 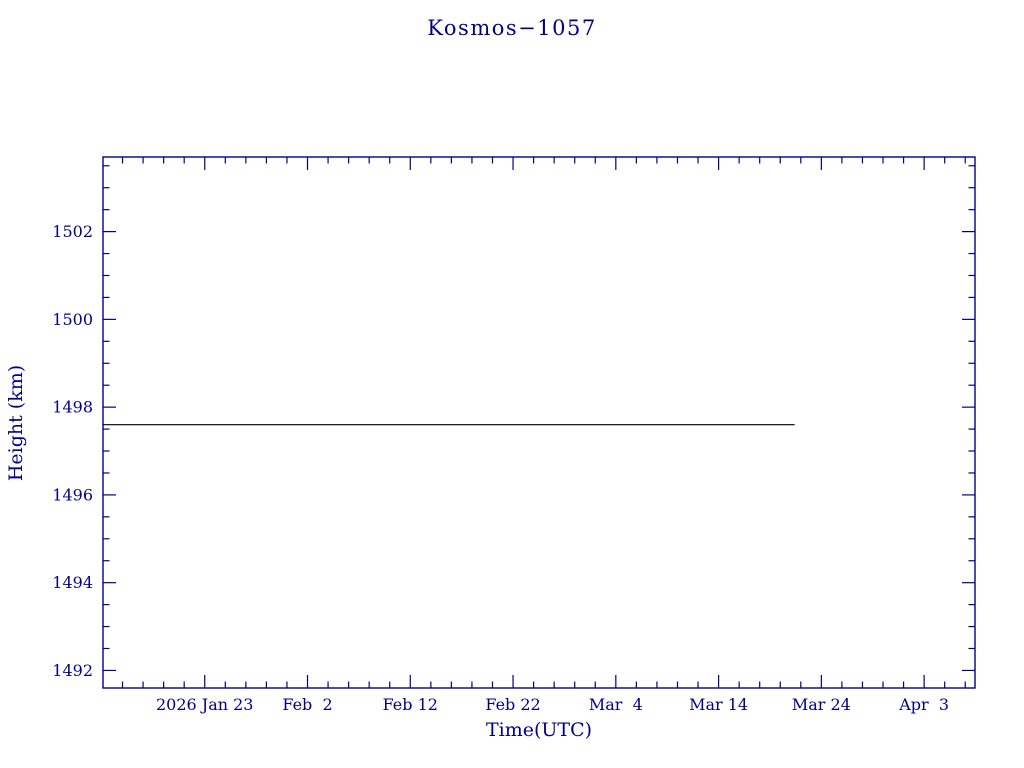 What do you see at coordinates (616, 704) in the screenshot?
I see `x-tick-label: Mar 4` at bounding box center [616, 704].